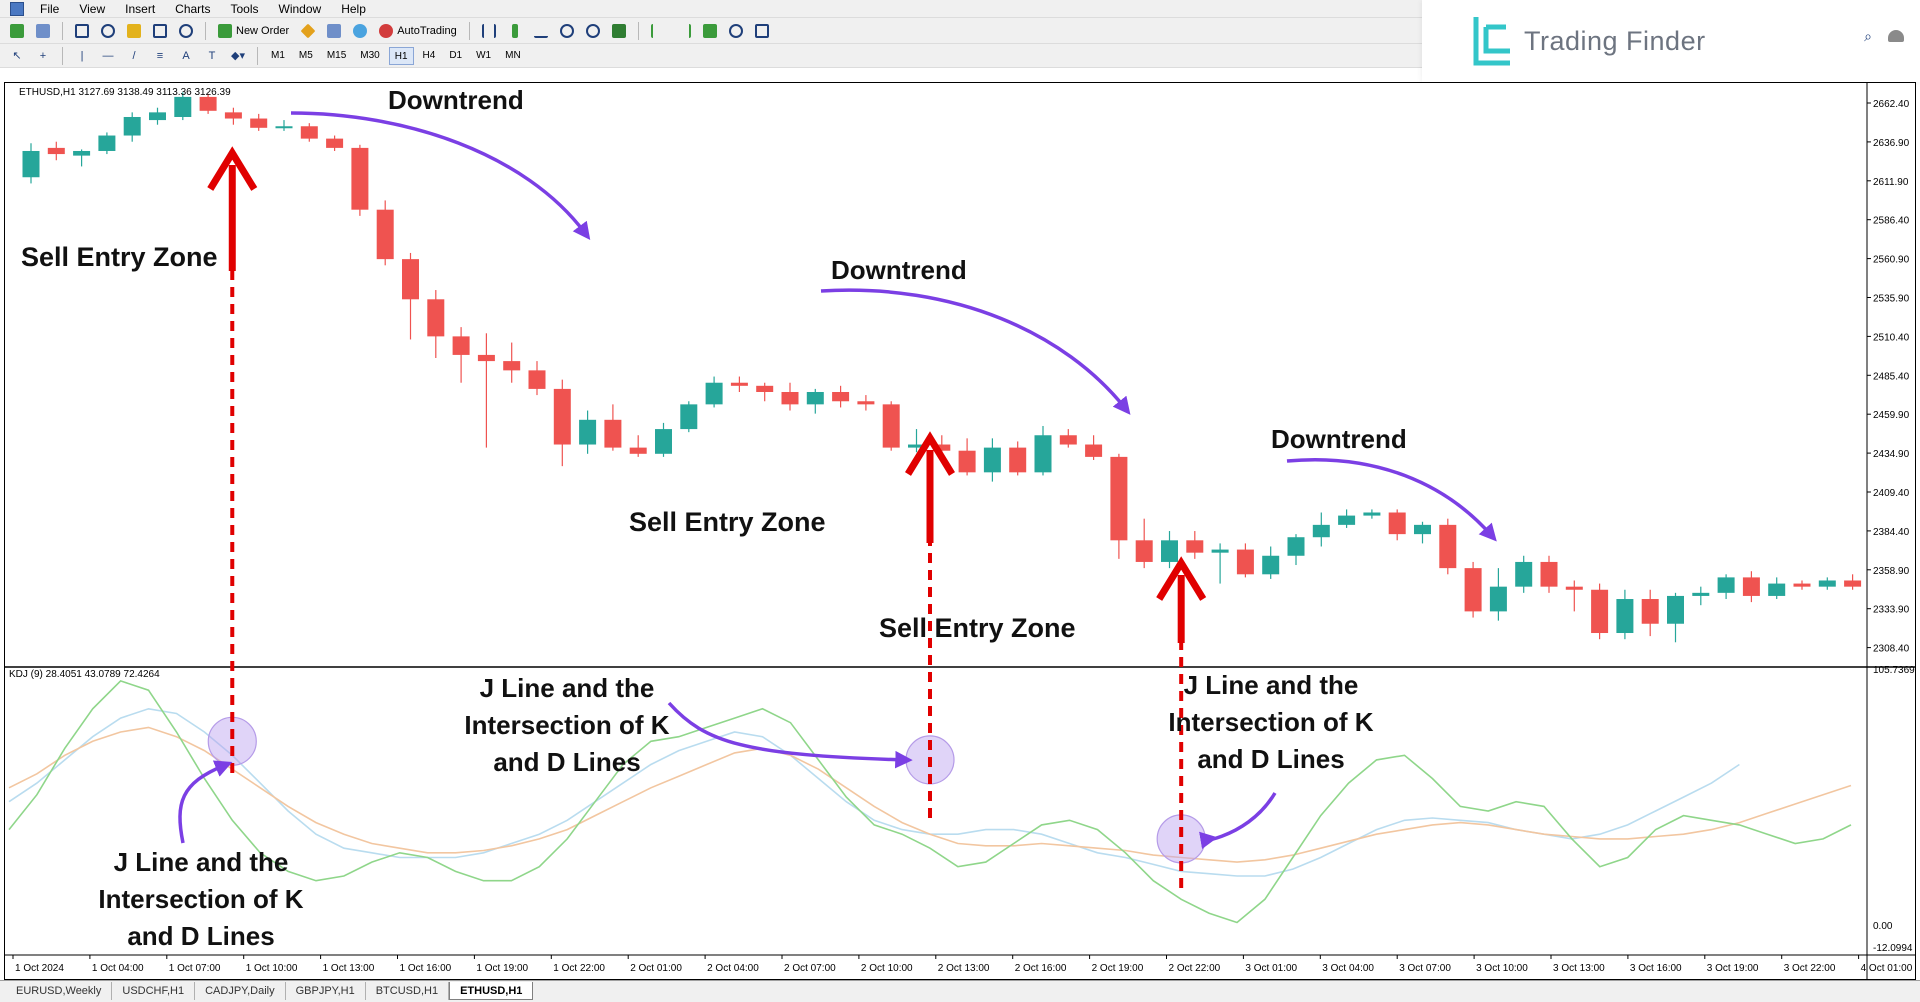  What do you see at coordinates (186, 31) in the screenshot?
I see `tester-button` at bounding box center [186, 31].